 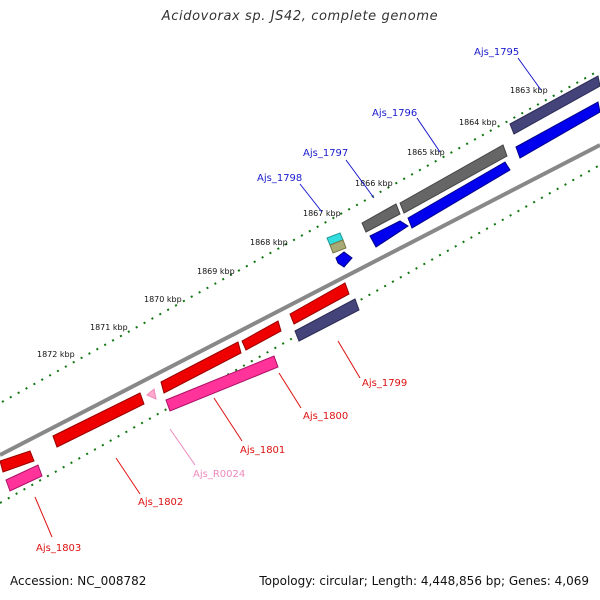 I want to click on gene-label-ajs-1802: Ajs_1802, so click(x=160, y=502).